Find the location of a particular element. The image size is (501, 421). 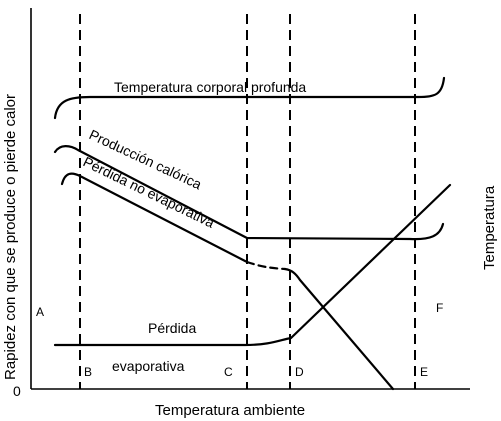

x-axis-label: Temperatura ambiente is located at coordinates (230, 410).